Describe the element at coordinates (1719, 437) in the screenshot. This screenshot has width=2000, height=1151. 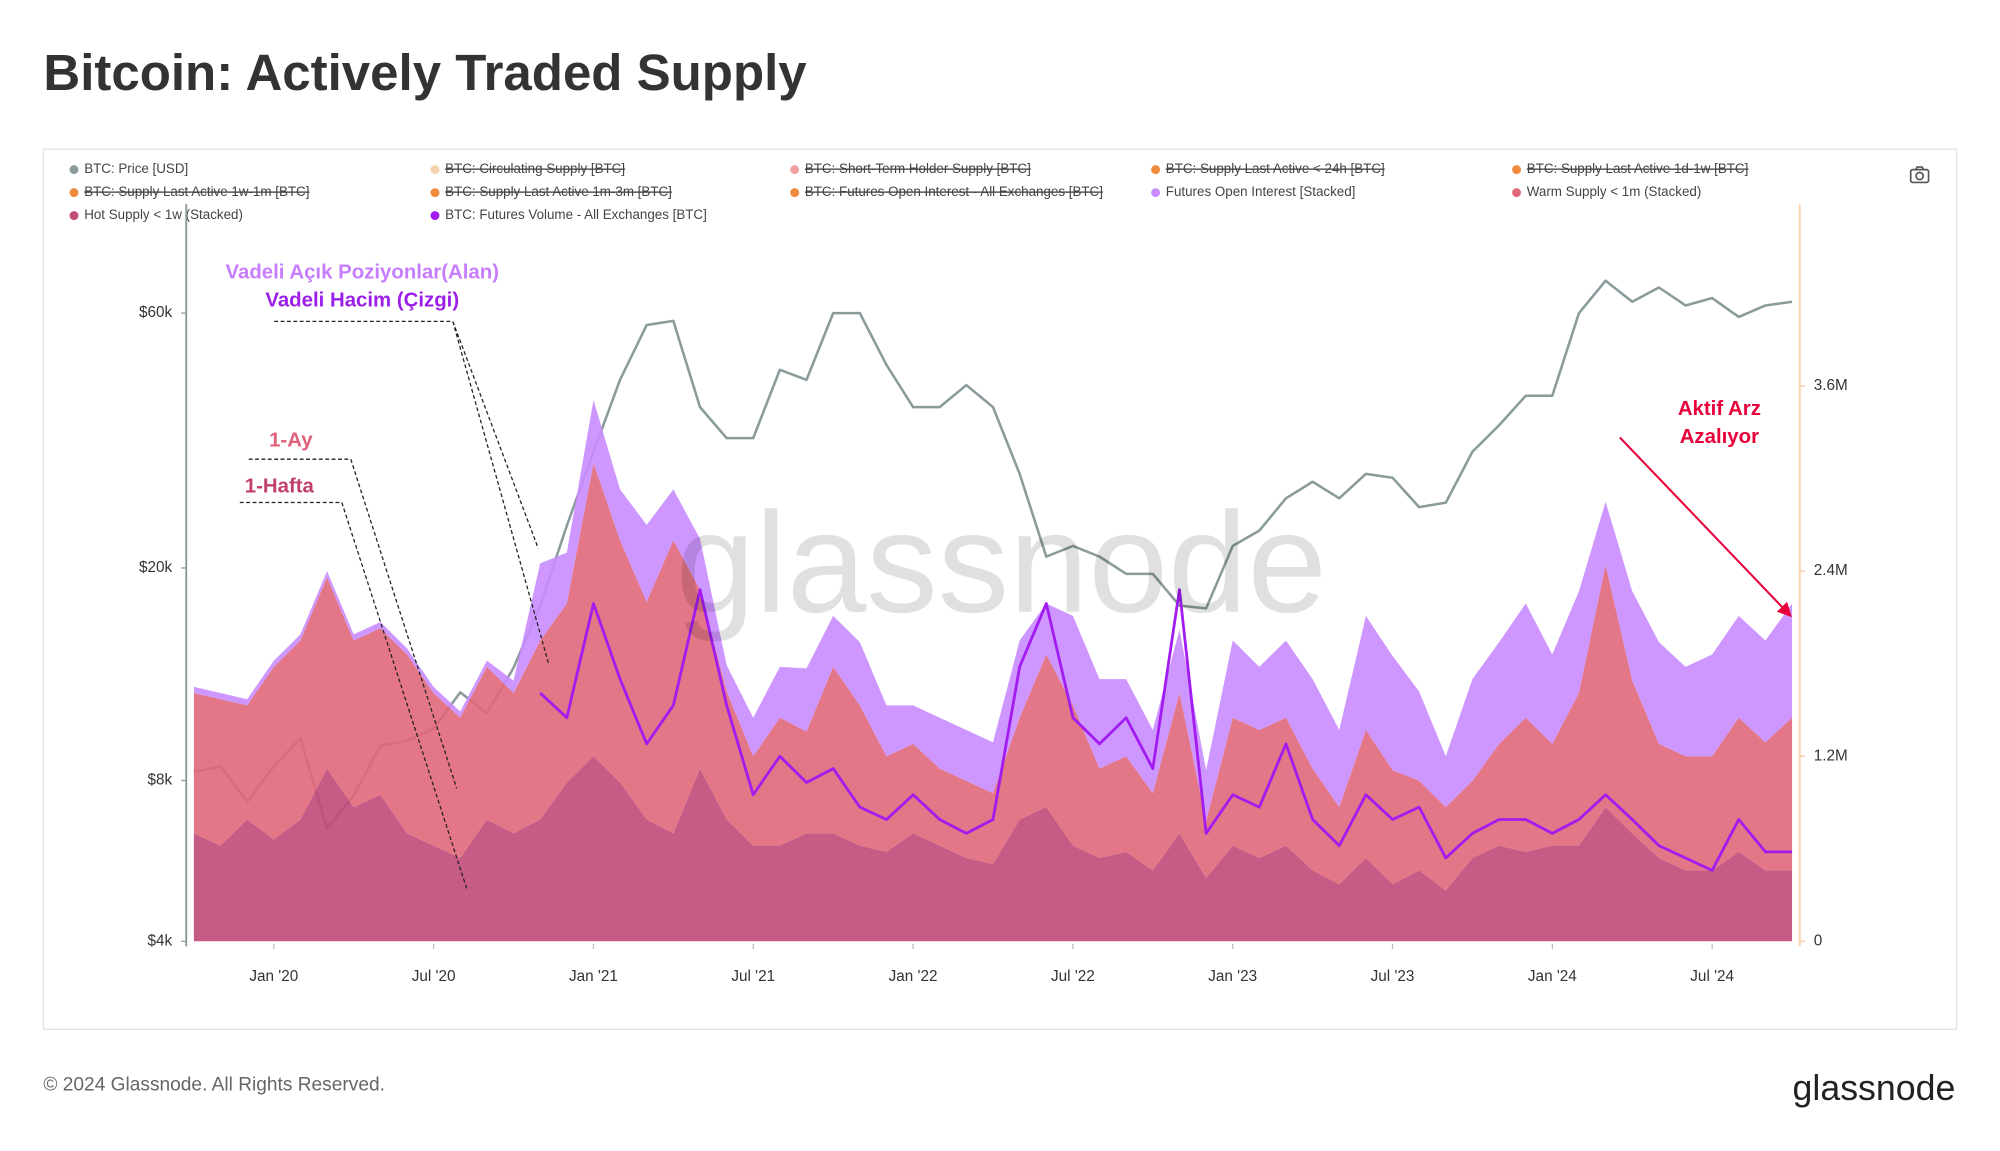
I see `annotation: Azalıyor` at that location.